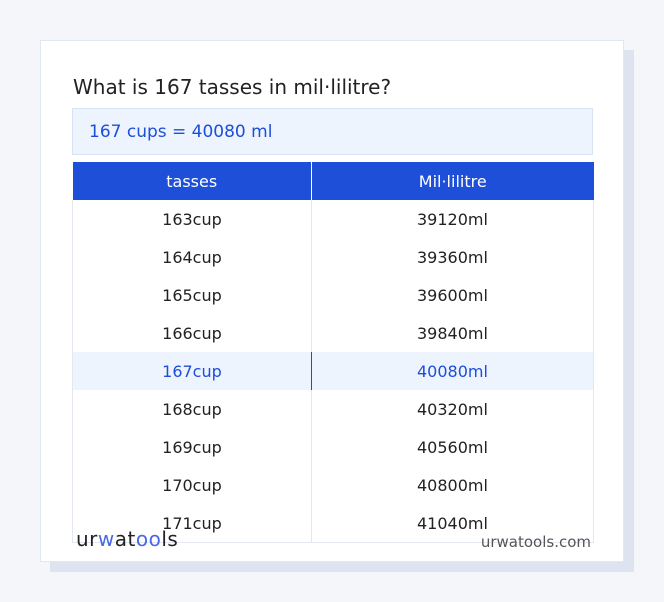  Describe the element at coordinates (332, 131) in the screenshot. I see `result-box: 167 cups = 40080 ml` at that location.